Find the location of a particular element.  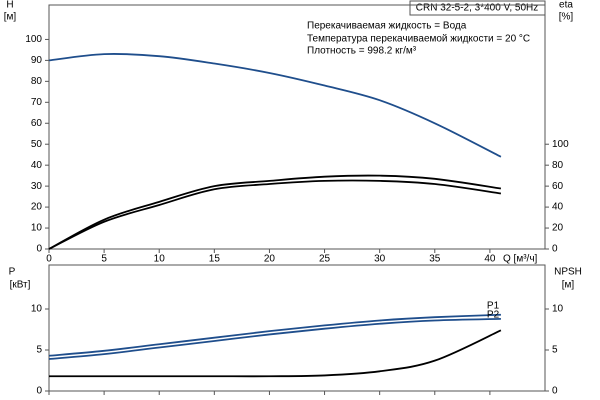

y2-tick-label: 20 is located at coordinates (558, 228).